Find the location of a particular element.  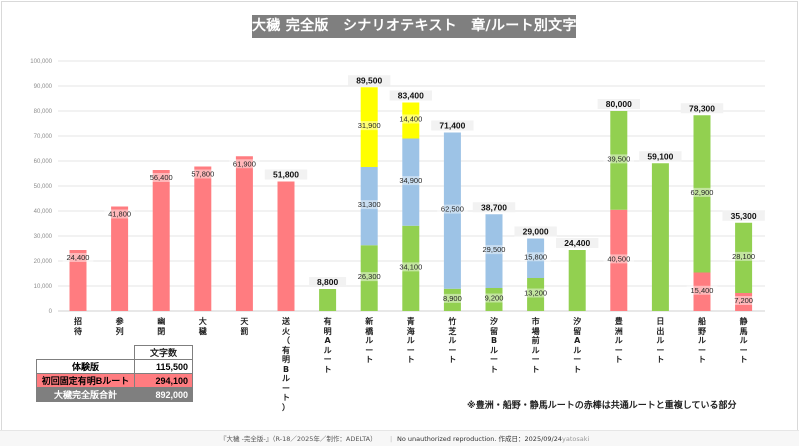

chart-title: 大穢 完全版 シナリオテキスト 章/ルート別文字数 is located at coordinates (421, 26).